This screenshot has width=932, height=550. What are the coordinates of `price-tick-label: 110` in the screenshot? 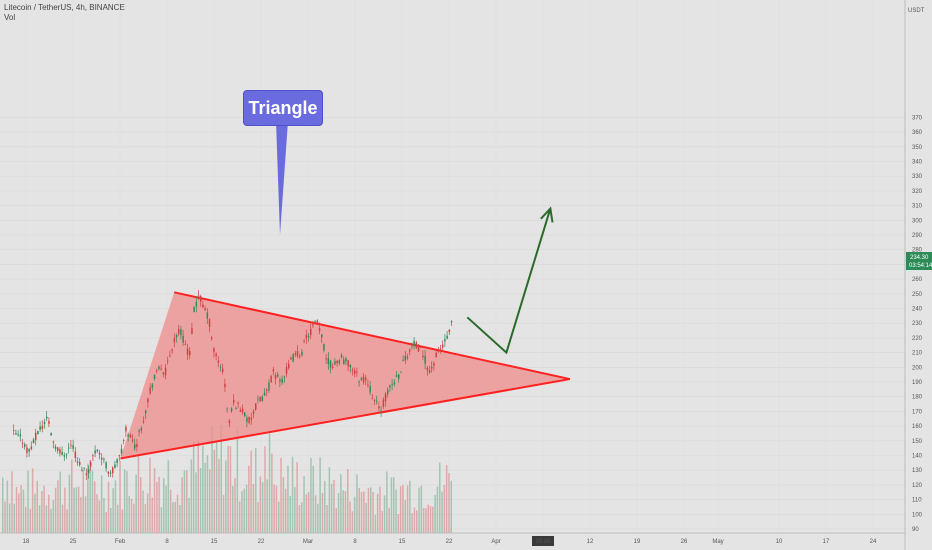 It's located at (917, 501).